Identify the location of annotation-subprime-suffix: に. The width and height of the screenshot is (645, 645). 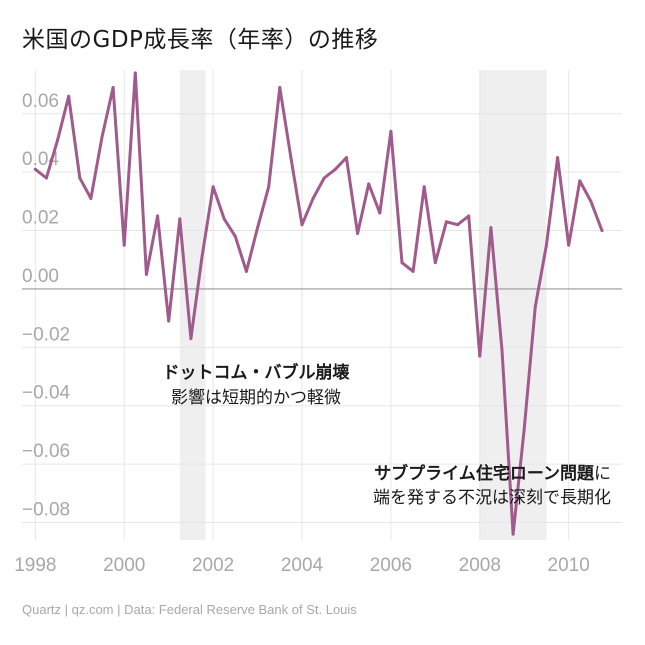
(602, 474).